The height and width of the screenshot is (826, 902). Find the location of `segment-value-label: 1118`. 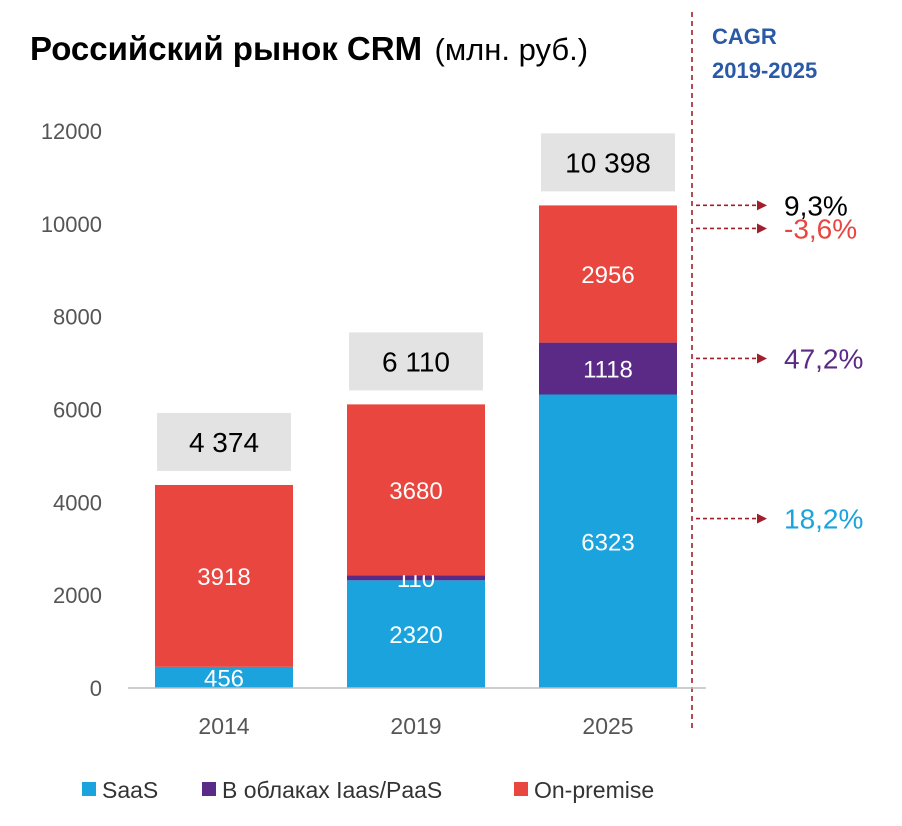

segment-value-label: 1118 is located at coordinates (608, 370).